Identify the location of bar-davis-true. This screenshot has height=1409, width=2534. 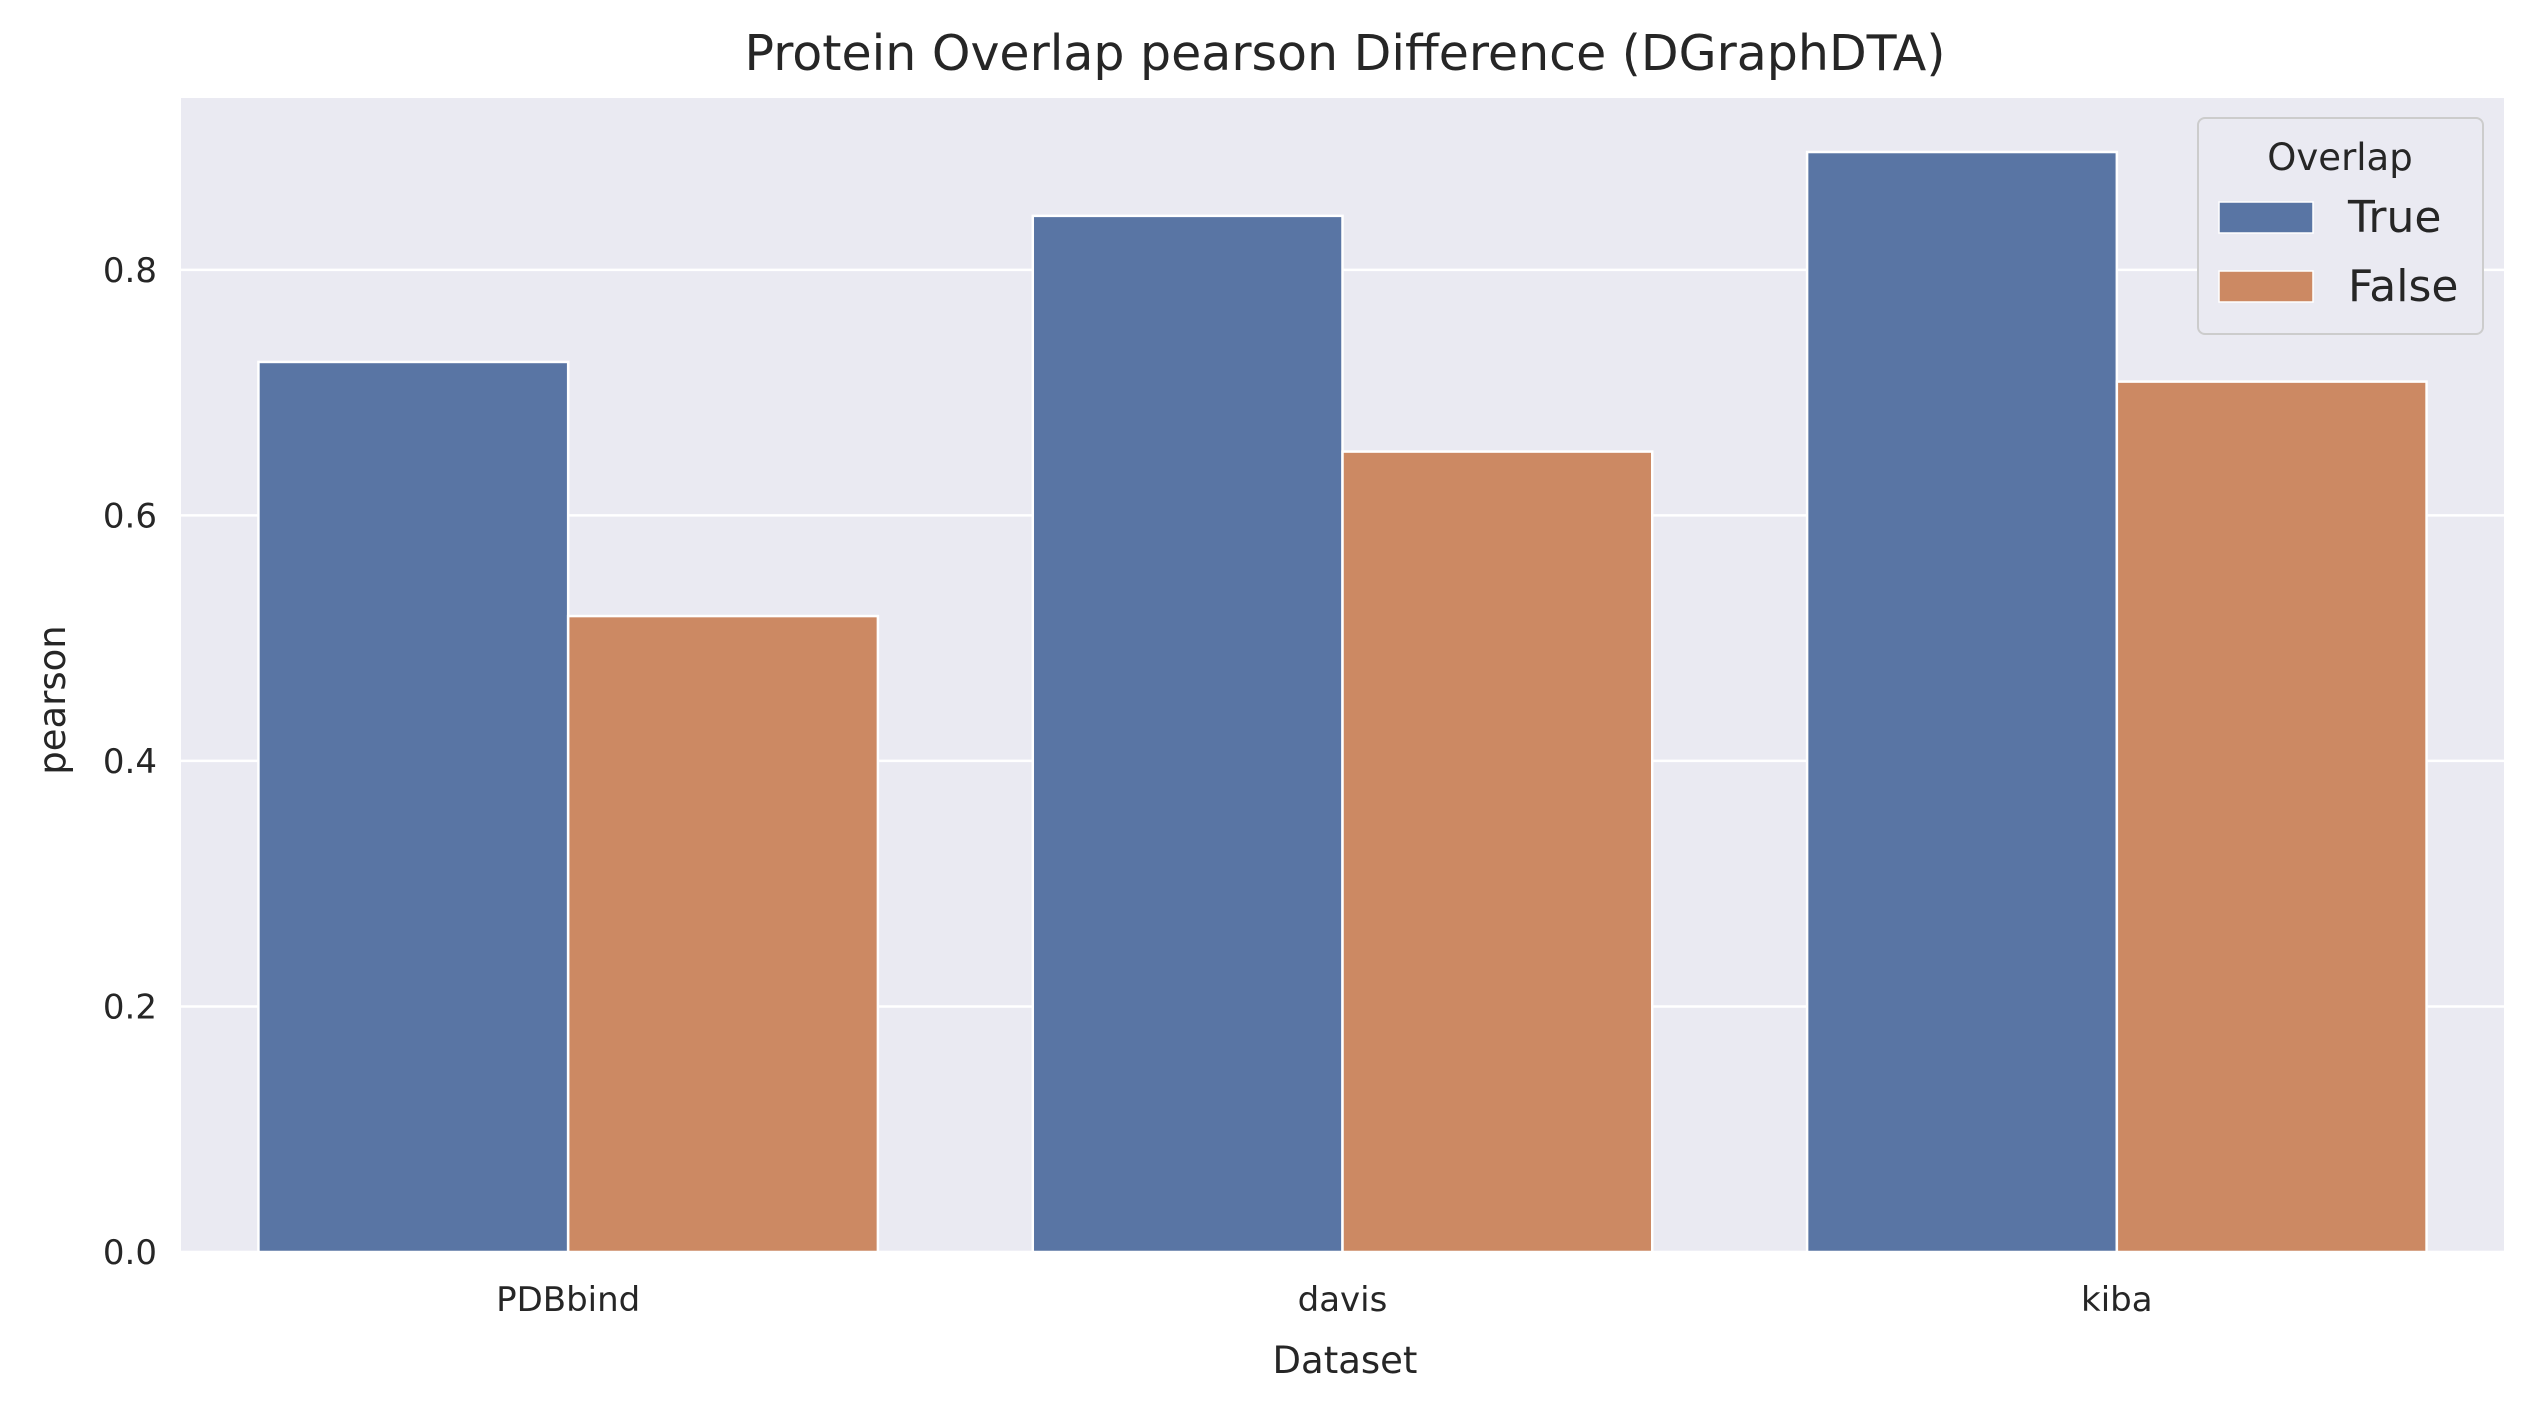
(1187, 734).